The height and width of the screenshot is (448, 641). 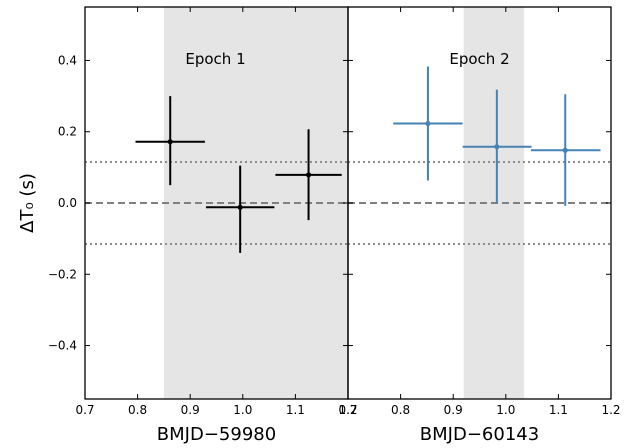 I want to click on y-axis-label: ΔT₀ (s), so click(x=27, y=203).